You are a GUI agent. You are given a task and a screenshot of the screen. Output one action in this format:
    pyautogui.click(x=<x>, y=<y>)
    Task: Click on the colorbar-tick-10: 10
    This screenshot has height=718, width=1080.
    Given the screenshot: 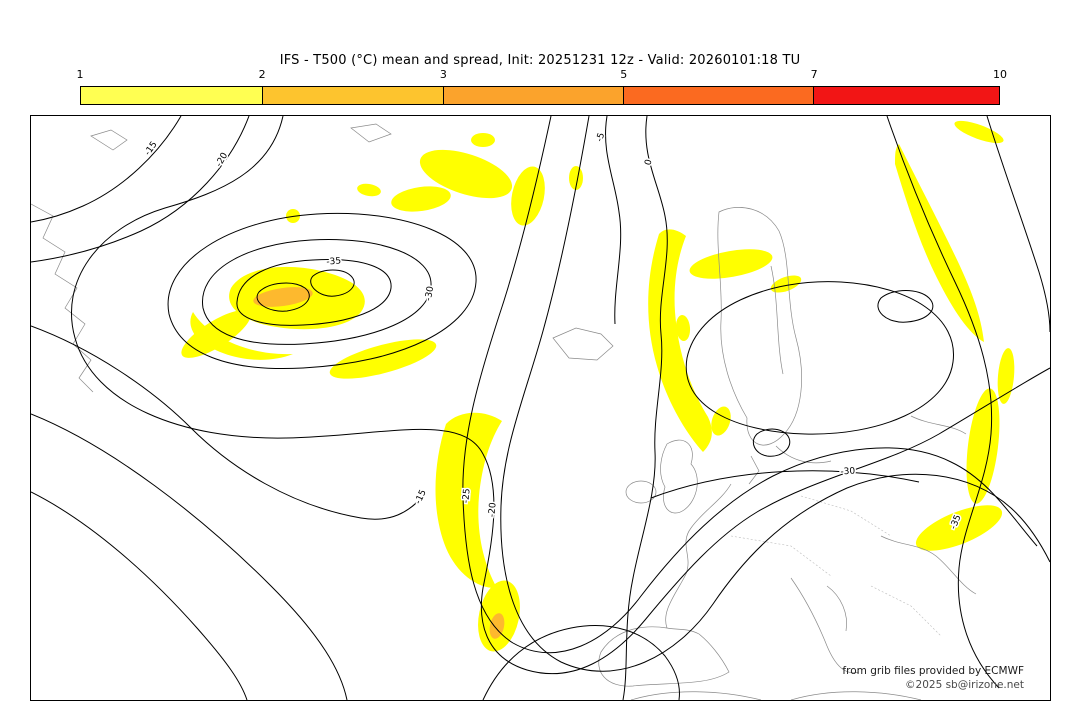 What is the action you would take?
    pyautogui.click(x=1000, y=74)
    